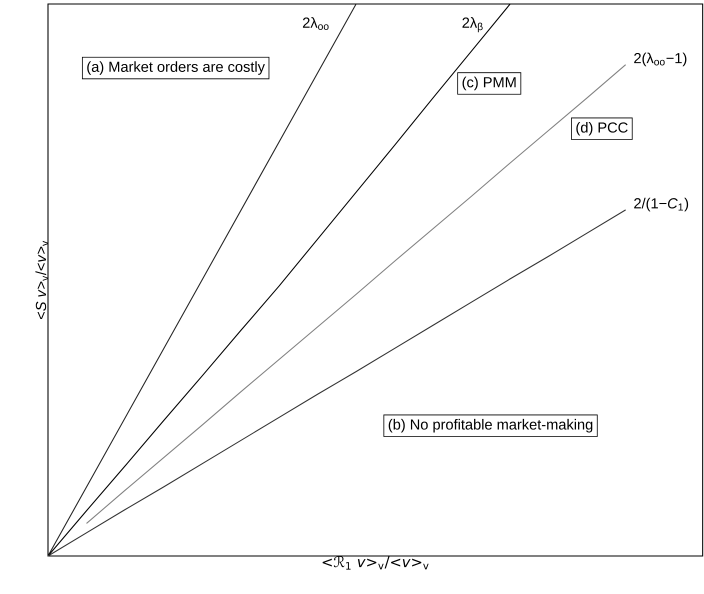  Describe the element at coordinates (375, 563) in the screenshot. I see `text: <ℛ$_{1}$ v>$_{v}$/<v>$_{v}$` at that location.